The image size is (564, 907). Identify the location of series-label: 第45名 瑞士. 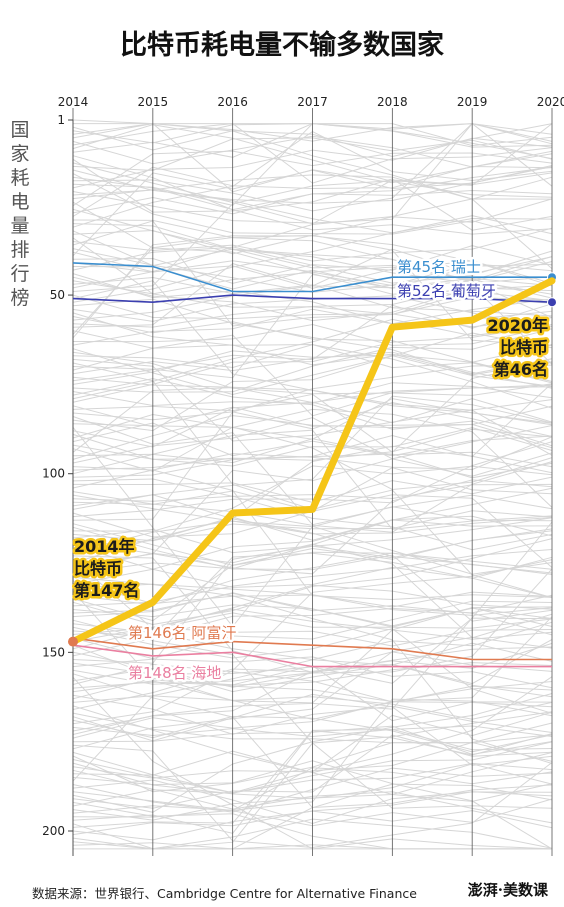
(439, 267).